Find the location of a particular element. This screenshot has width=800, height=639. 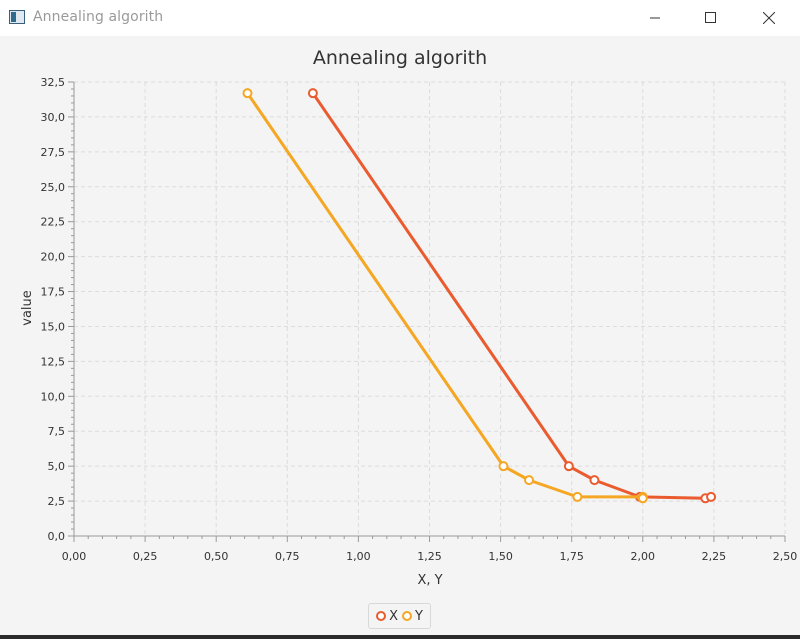

y-axis-label: value is located at coordinates (27, 308).